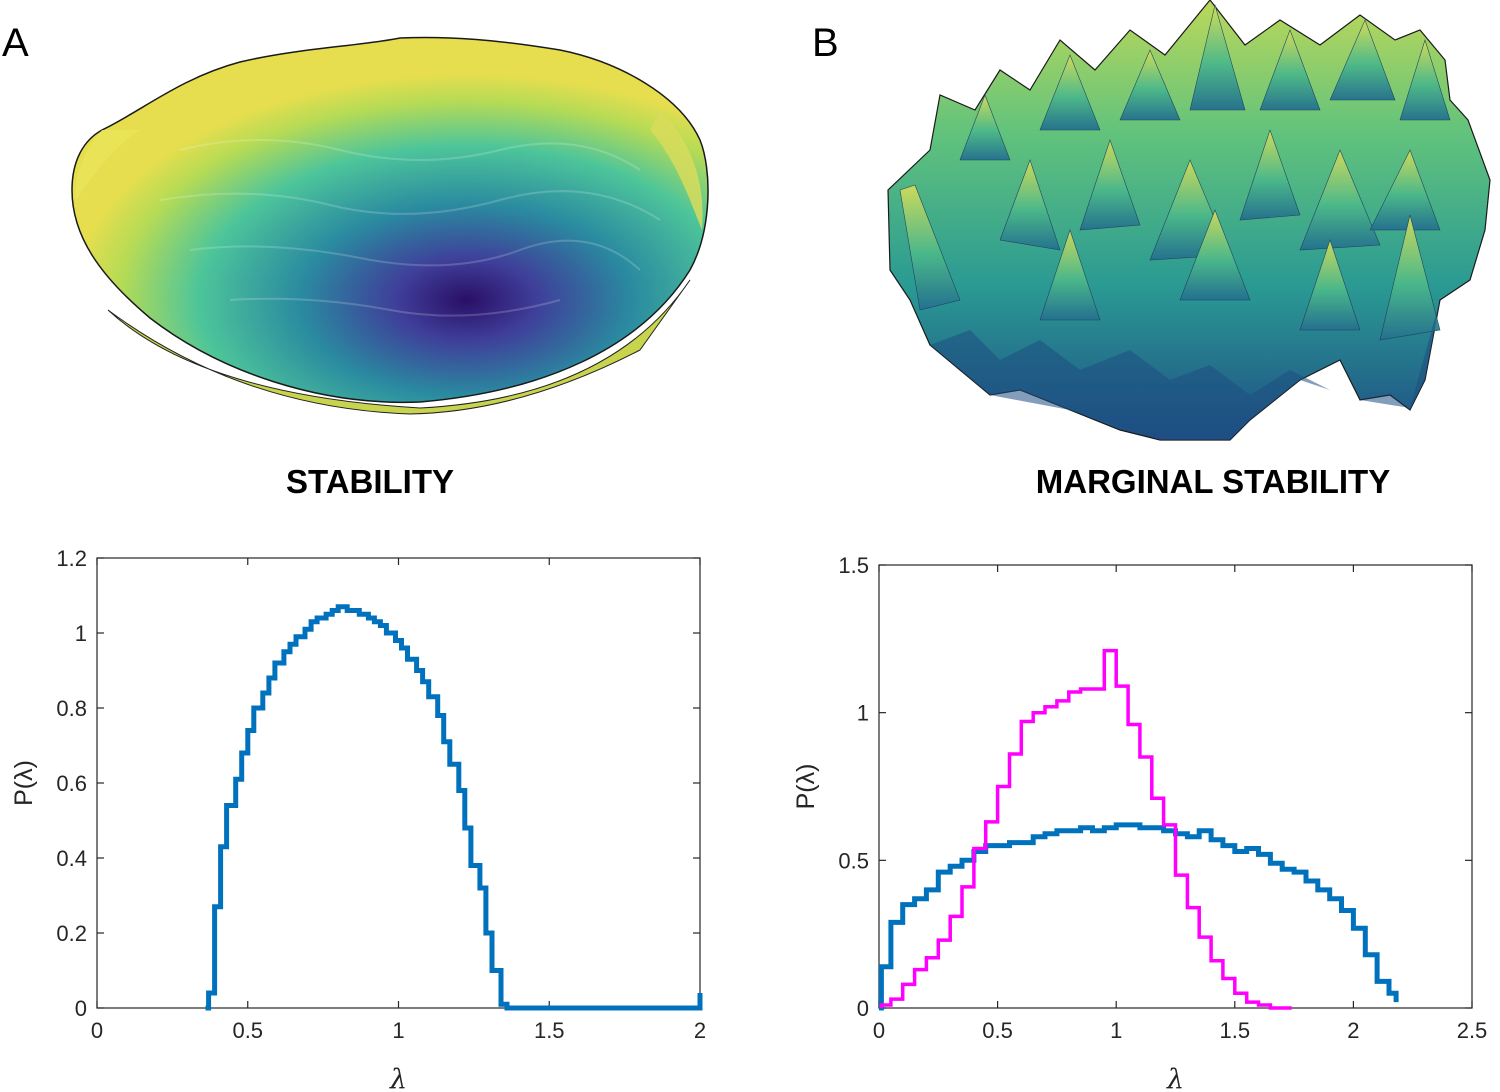 This screenshot has width=1500, height=1092. I want to click on y-tick-label: 0.4, so click(71, 858).